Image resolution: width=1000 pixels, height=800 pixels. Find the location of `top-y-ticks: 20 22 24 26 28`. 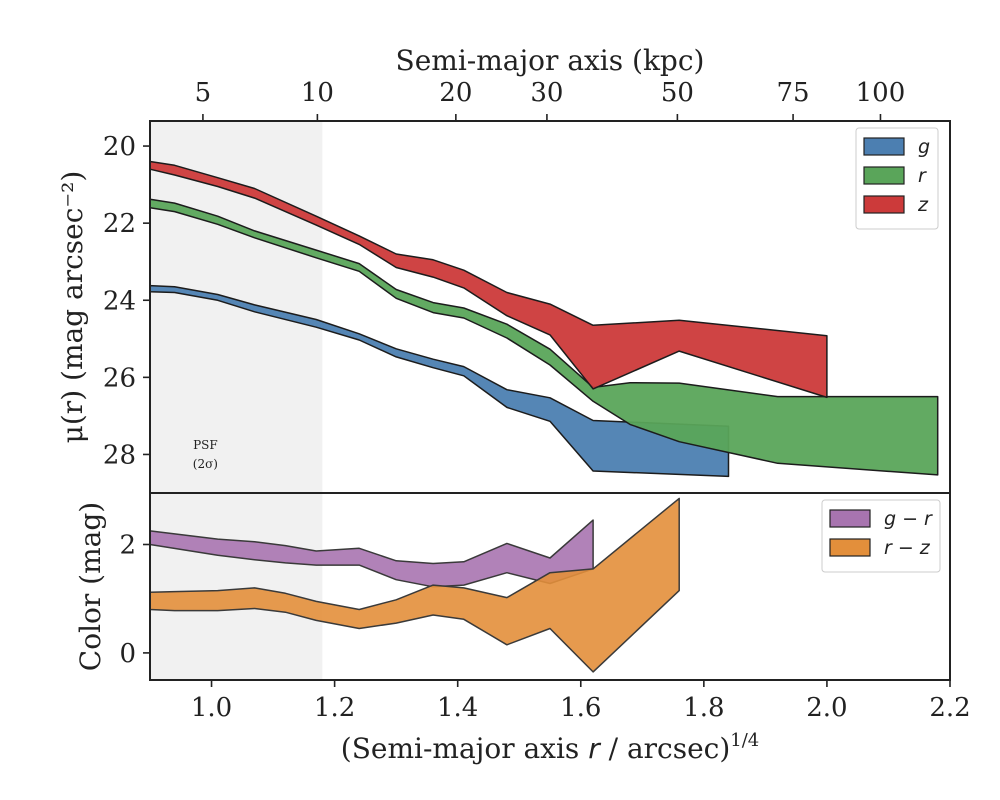

top-y-ticks: 20 22 24 26 28 is located at coordinates (126, 301).